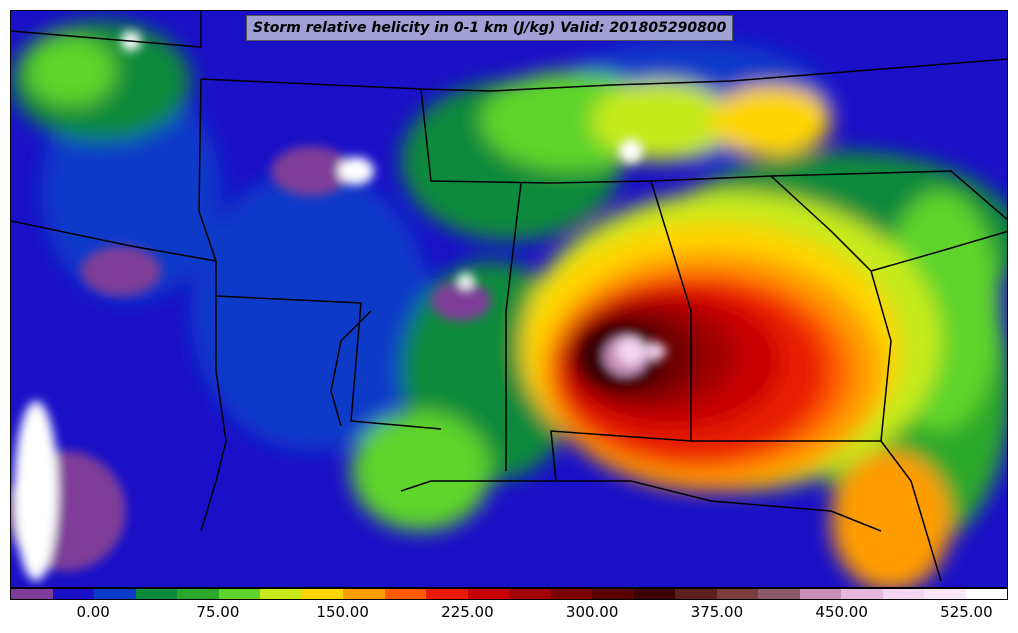  I want to click on colorbar-tick-label: 0.00, so click(93, 612).